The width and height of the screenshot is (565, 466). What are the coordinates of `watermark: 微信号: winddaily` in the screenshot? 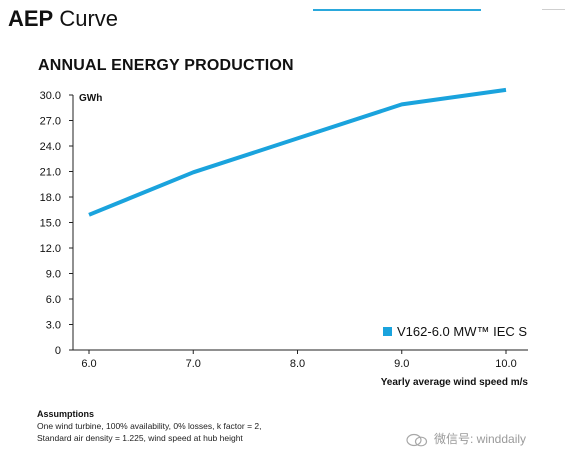 It's located at (466, 438).